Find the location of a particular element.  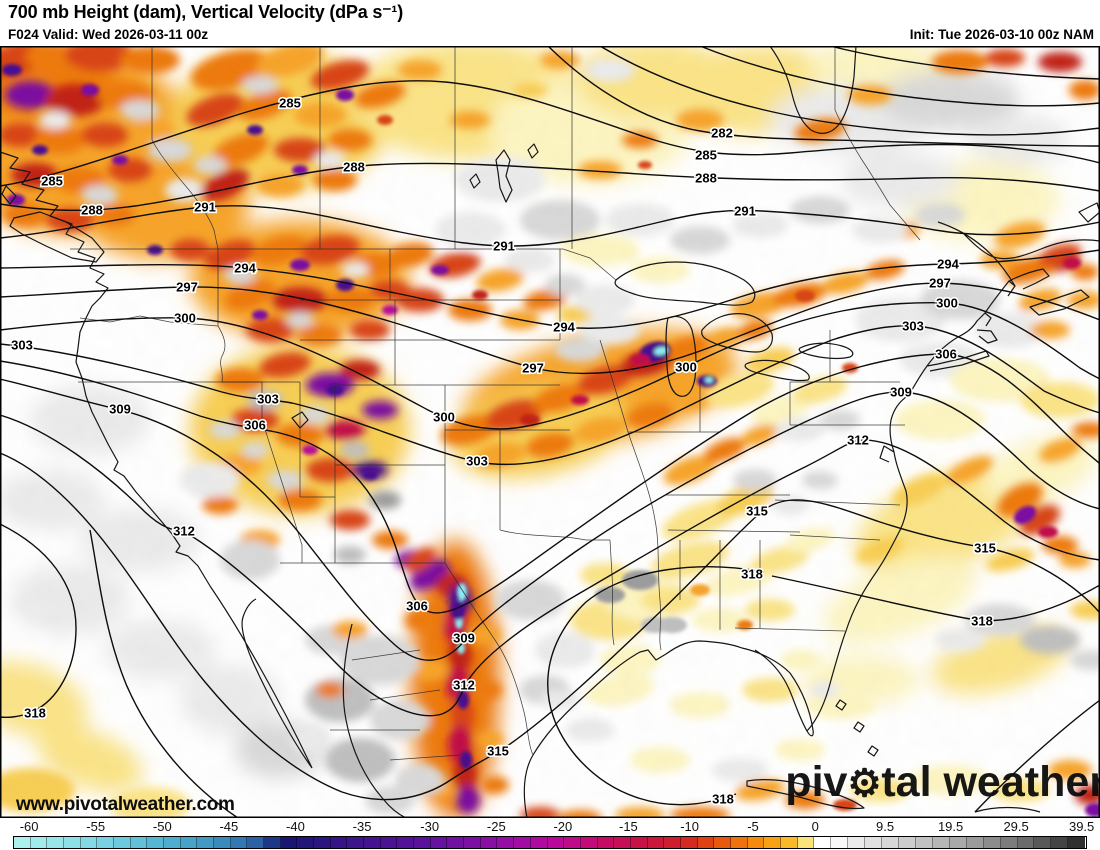

pivotal-weather-logo: piv⚙tal weather is located at coordinates (942, 782).